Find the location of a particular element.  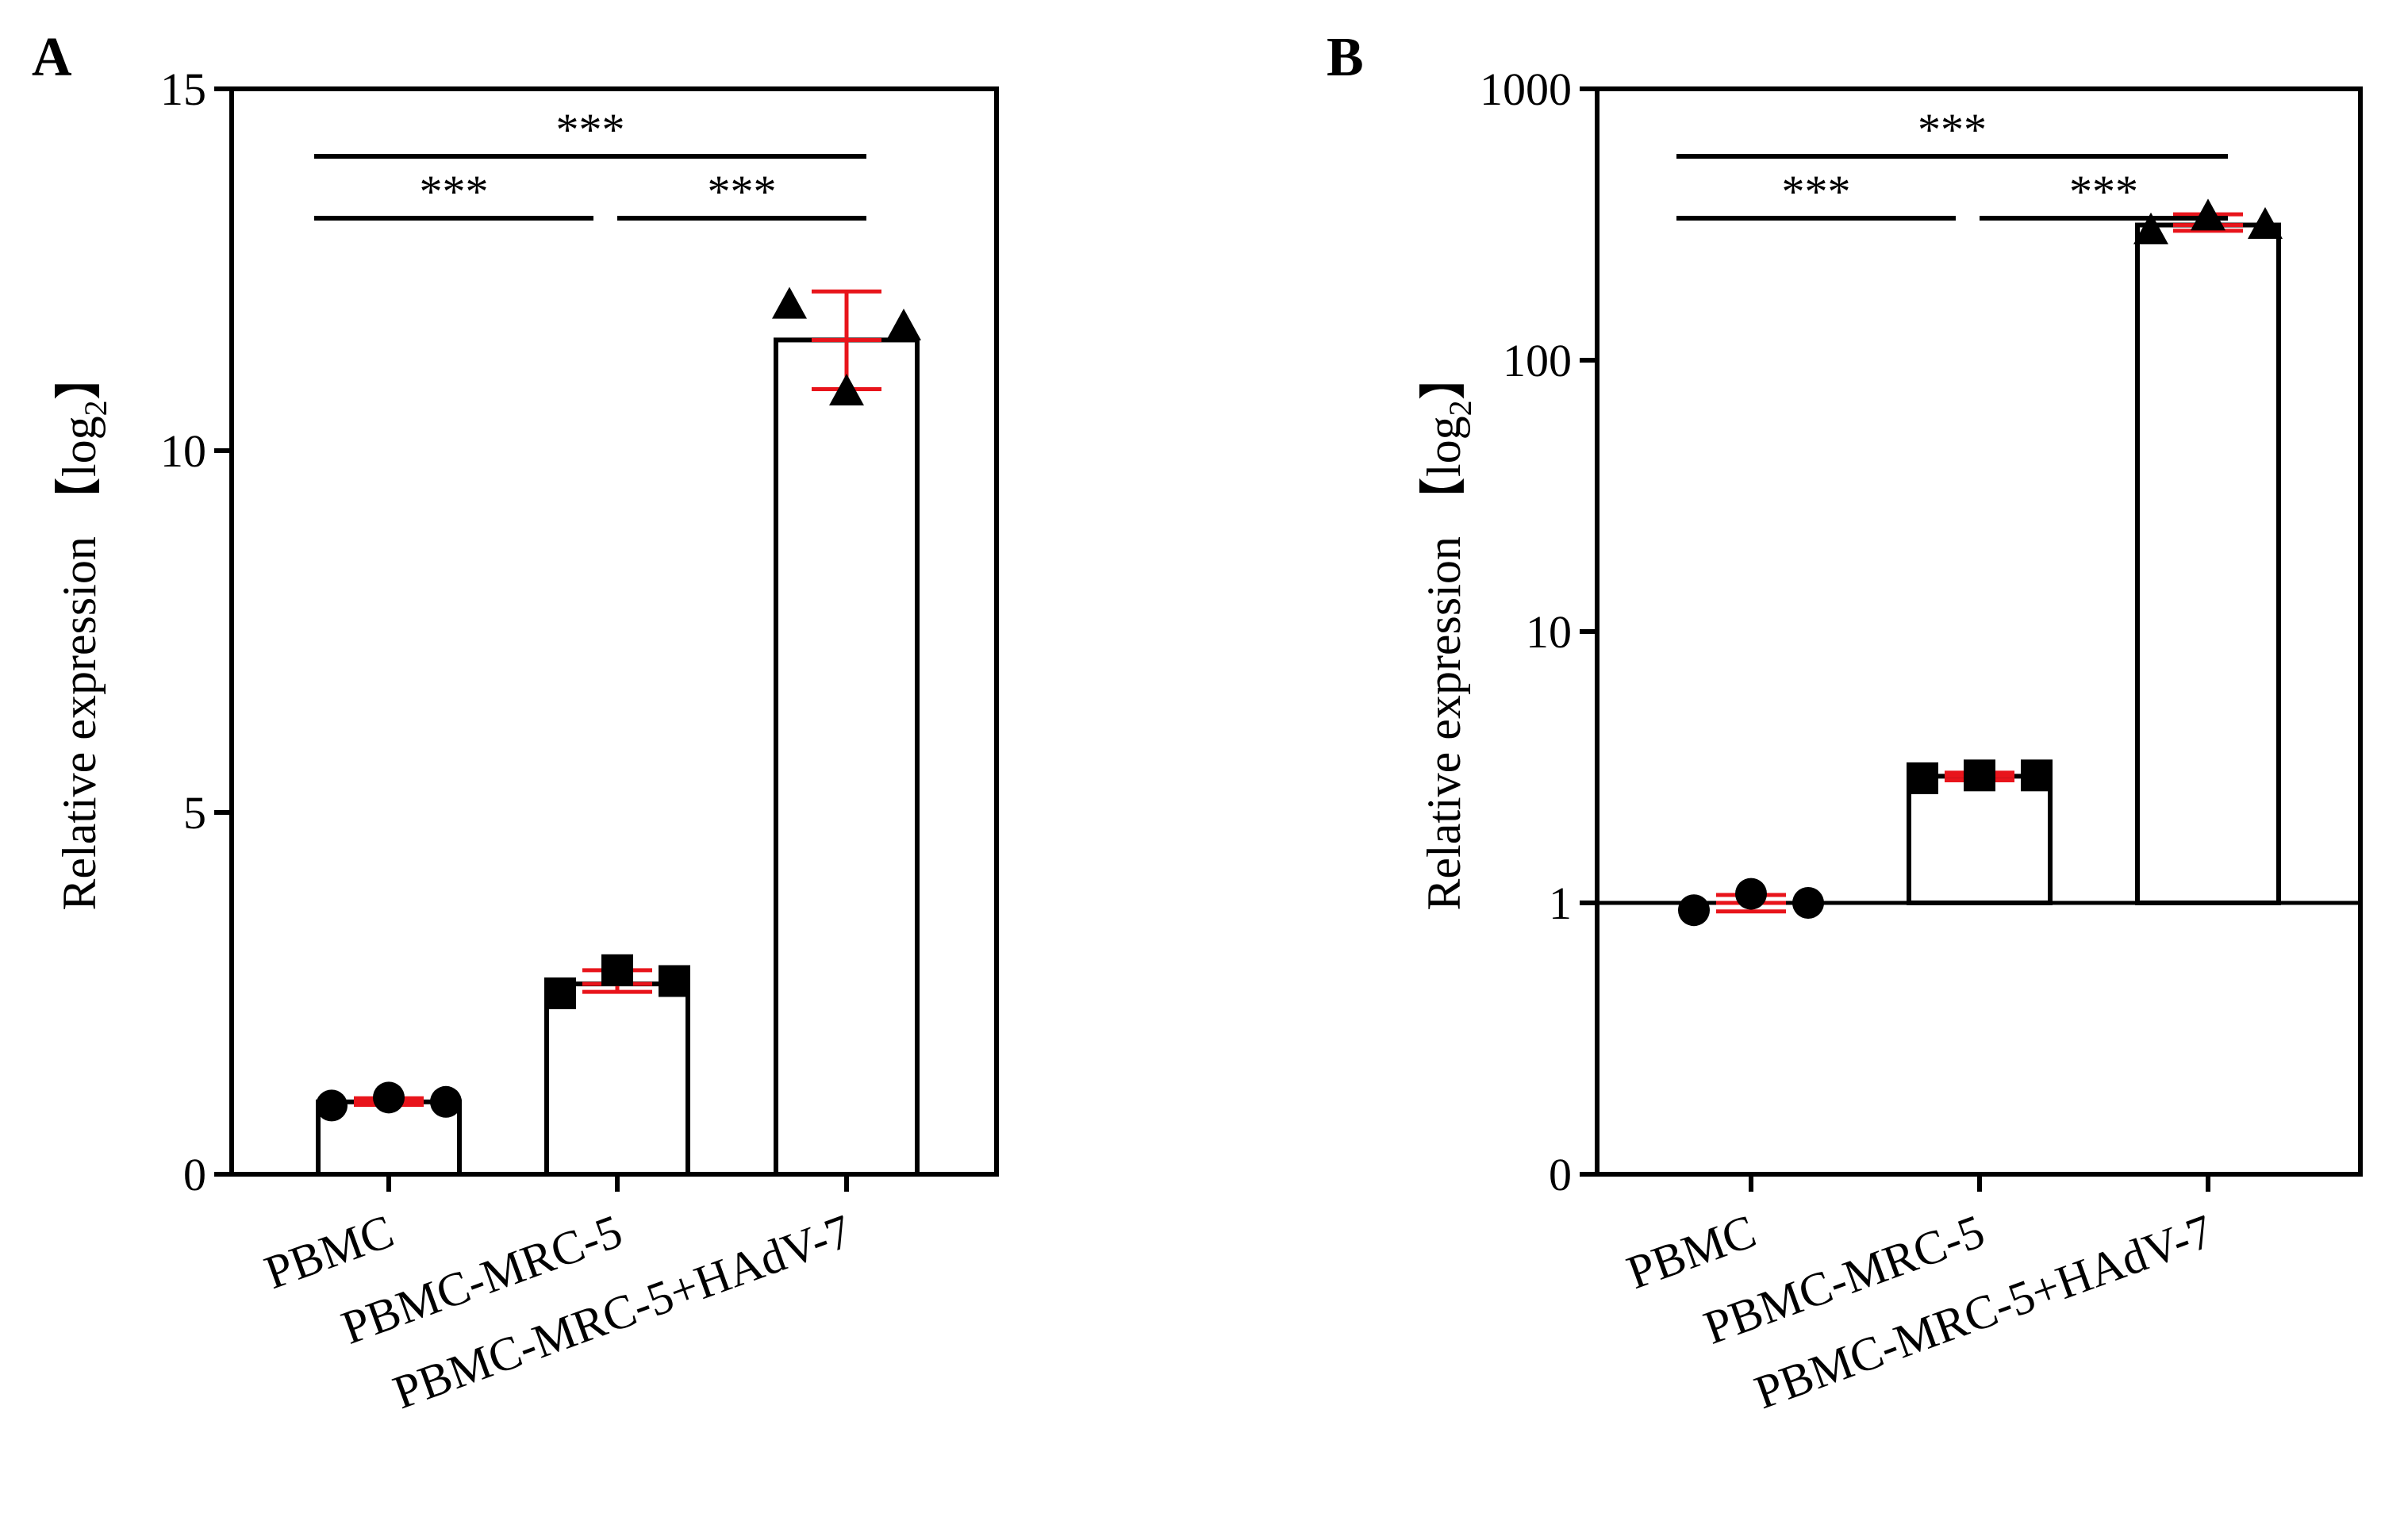

y-tick-label: 15 is located at coordinates (183, 89).